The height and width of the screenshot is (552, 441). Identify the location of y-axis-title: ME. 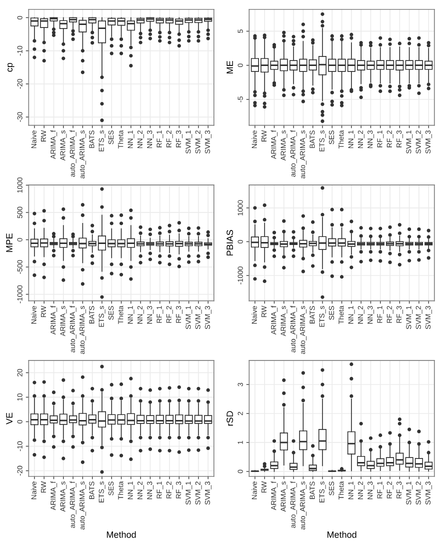
(229, 67).